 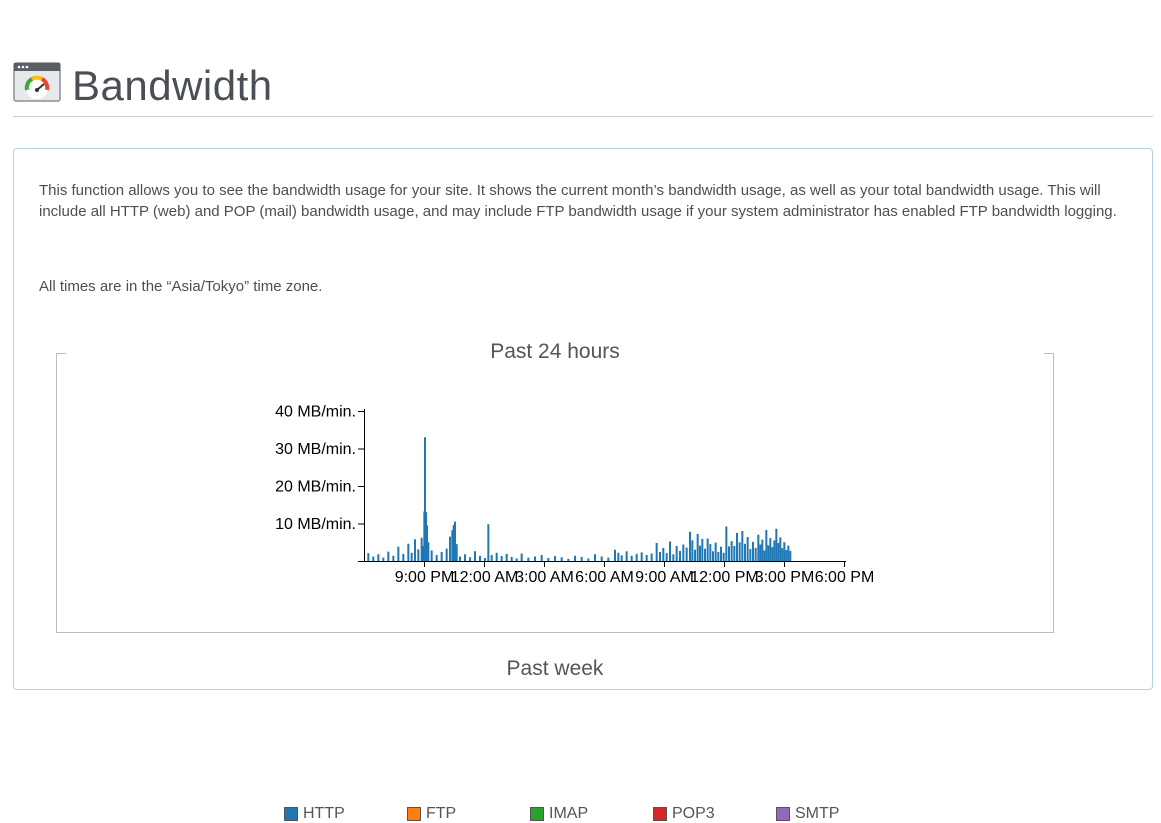 I want to click on legend-label-http: HTTP, so click(x=324, y=813).